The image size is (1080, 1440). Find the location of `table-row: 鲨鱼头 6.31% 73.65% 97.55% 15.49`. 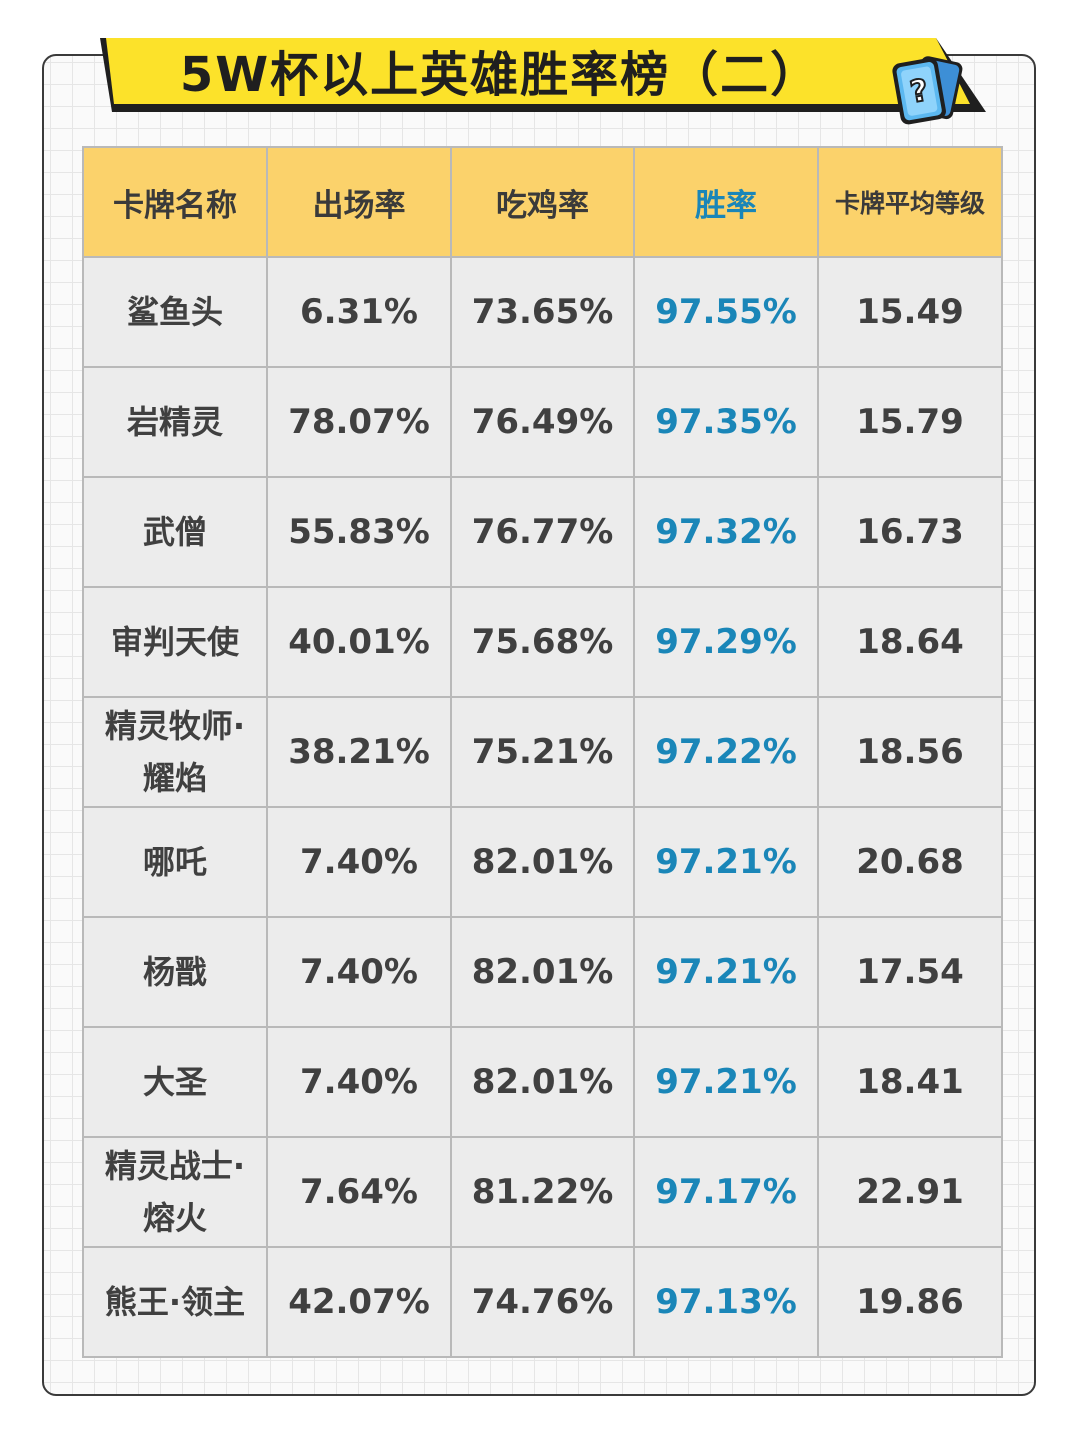

table-row: 鲨鱼头 6.31% 73.65% 97.55% 15.49 is located at coordinates (542, 312).